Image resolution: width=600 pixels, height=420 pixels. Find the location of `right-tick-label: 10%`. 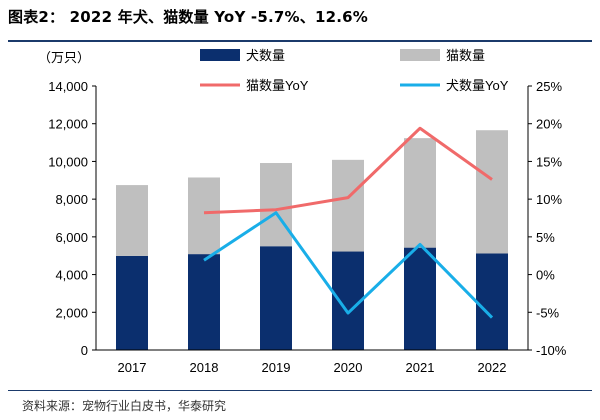

right-tick-label: 10% is located at coordinates (549, 199).